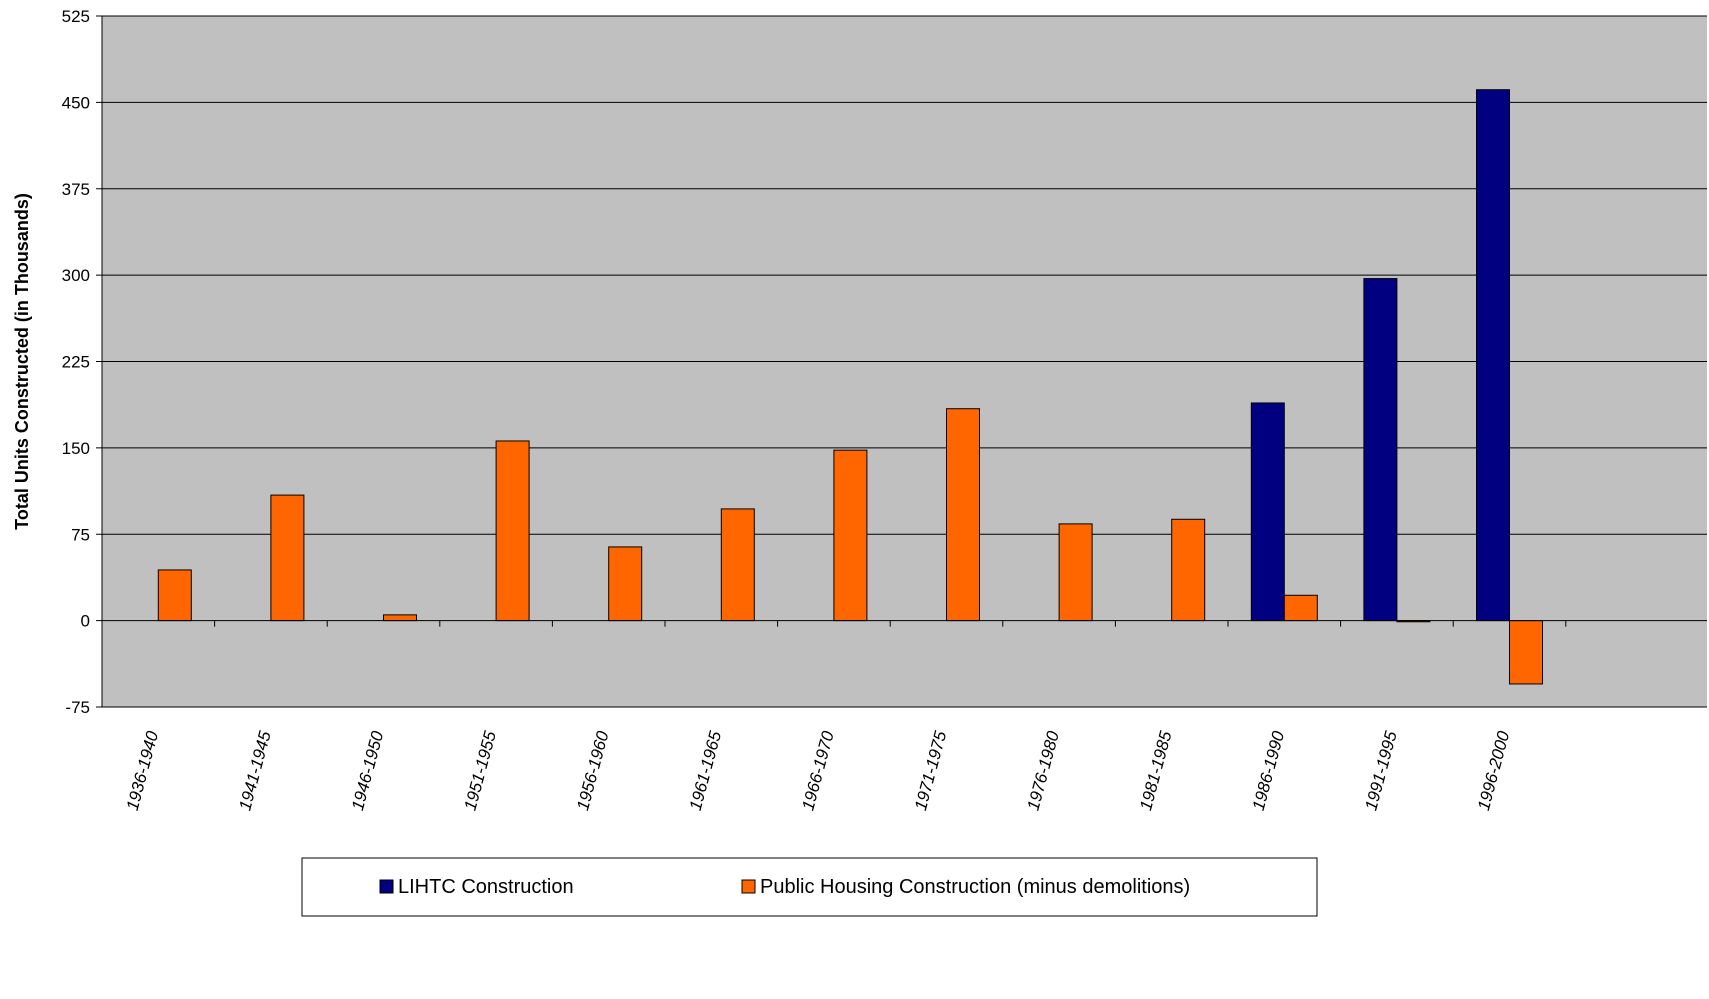 The height and width of the screenshot is (999, 1709). I want to click on bar-public-housing-1951-1955, so click(512, 531).